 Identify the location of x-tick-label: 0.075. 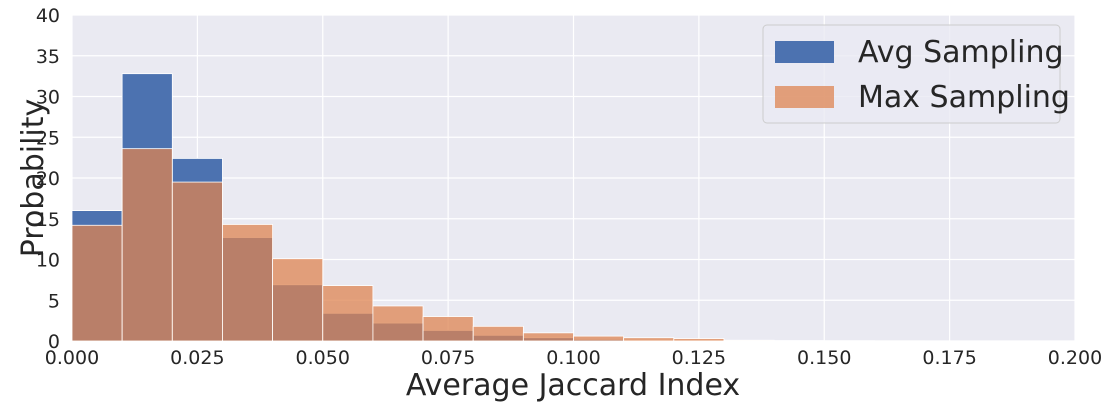
(448, 358).